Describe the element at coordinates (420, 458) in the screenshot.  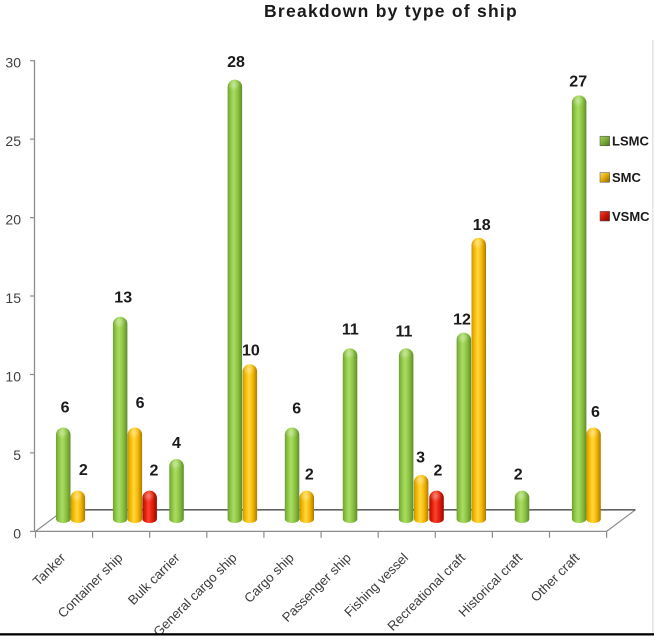
I see `svg-text: 3` at that location.